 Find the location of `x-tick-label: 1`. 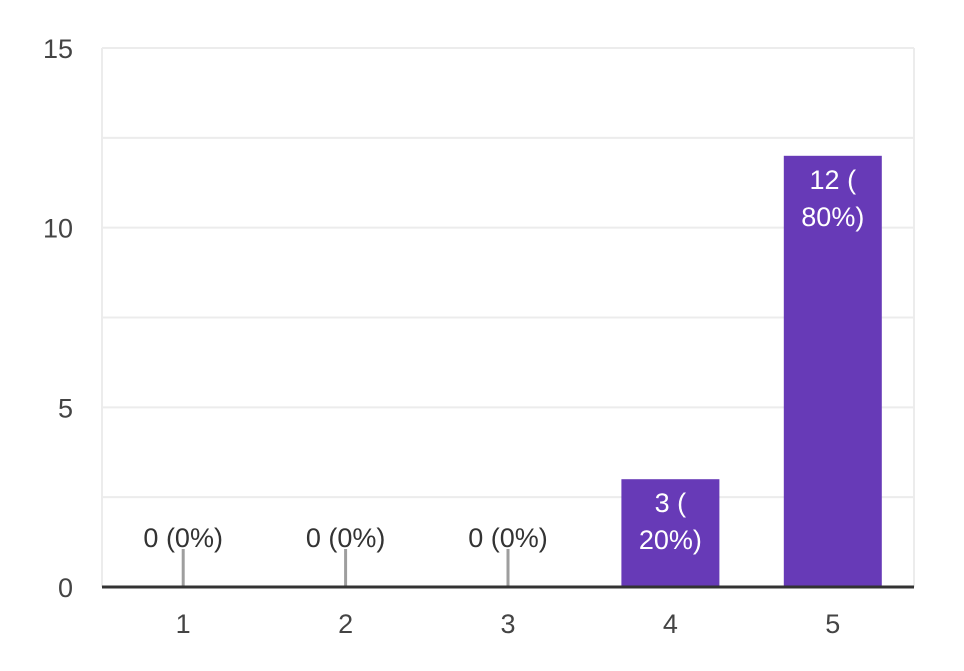

x-tick-label: 1 is located at coordinates (183, 624).